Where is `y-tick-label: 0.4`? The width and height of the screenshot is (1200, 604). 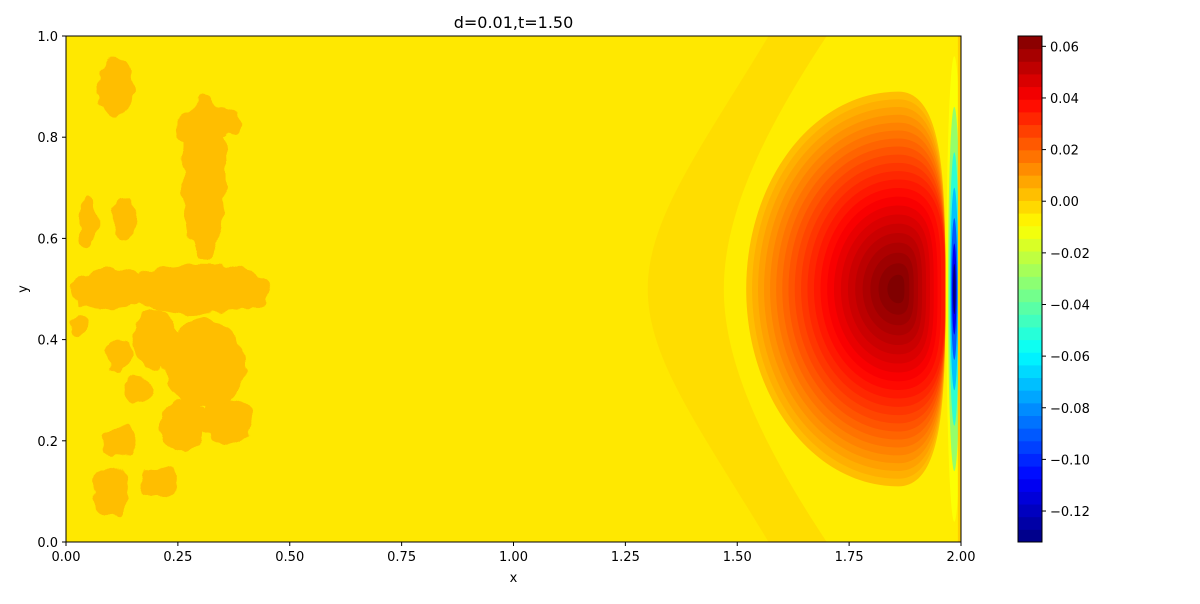
y-tick-label: 0.4 is located at coordinates (47, 341).